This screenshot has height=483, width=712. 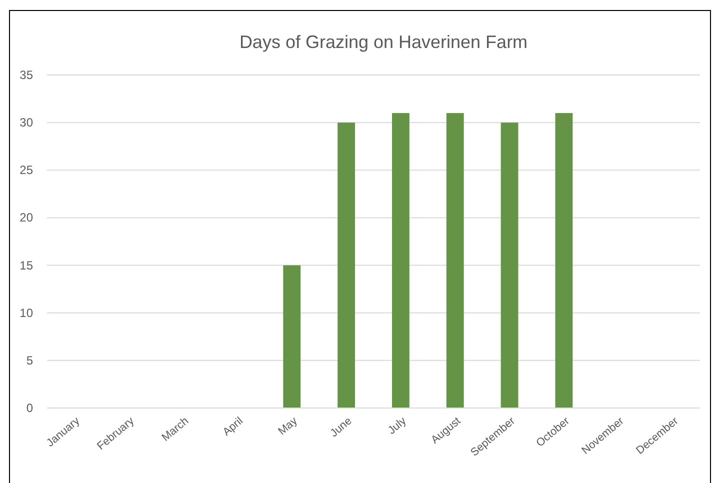 I want to click on y-tick-label: 15, so click(x=27, y=265).